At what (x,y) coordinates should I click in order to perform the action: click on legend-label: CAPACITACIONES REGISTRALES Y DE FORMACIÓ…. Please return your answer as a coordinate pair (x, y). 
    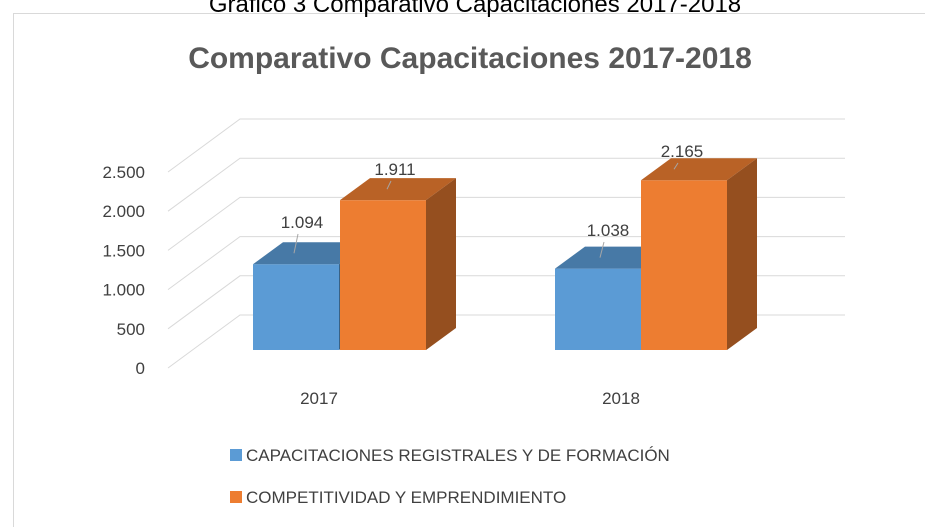
    Looking at the image, I should click on (458, 455).